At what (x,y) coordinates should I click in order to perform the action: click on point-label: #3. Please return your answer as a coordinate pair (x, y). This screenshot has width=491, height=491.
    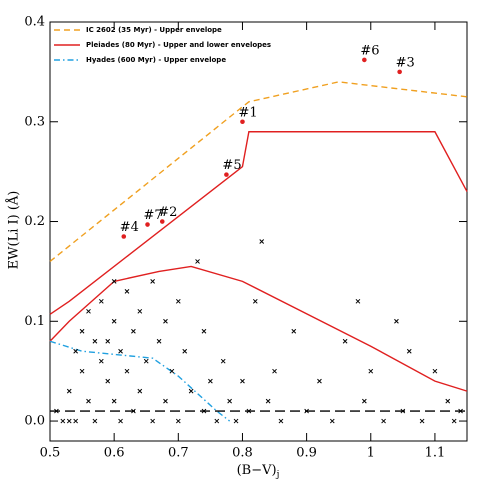
    Looking at the image, I should click on (405, 62).